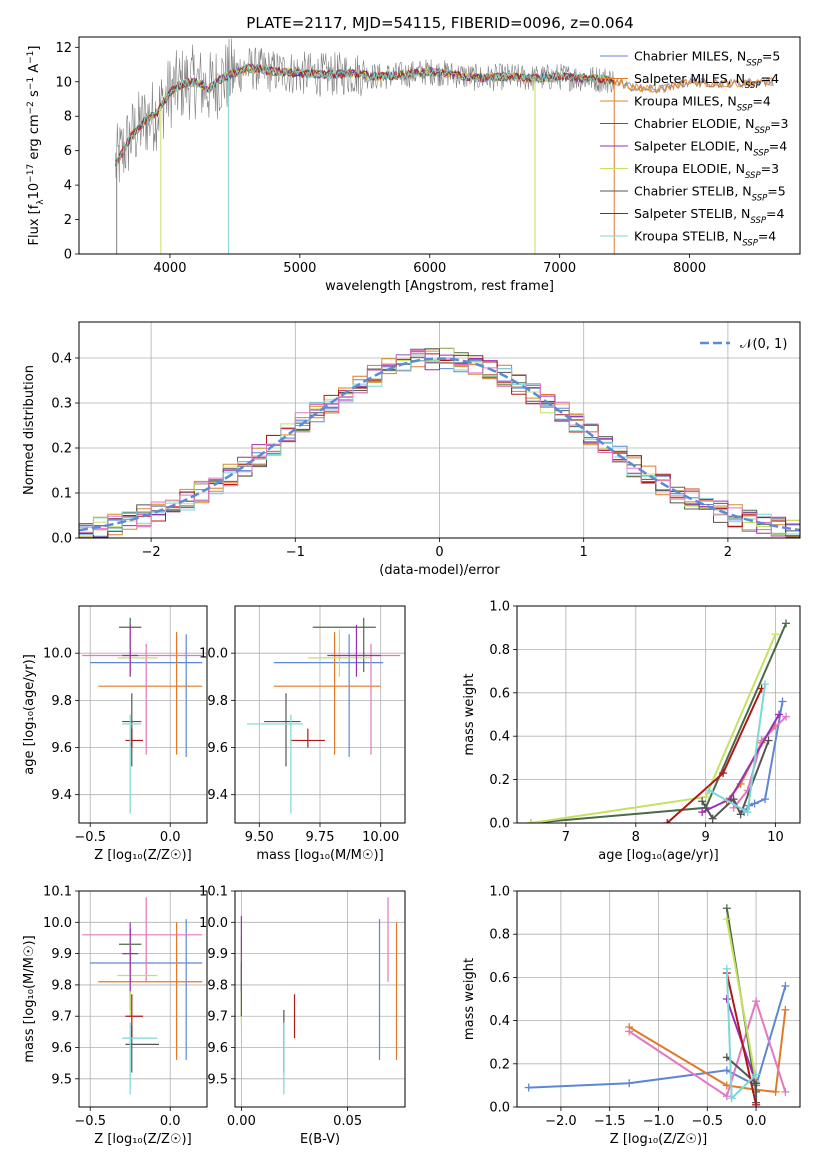 The image size is (819, 1170). I want to click on y-tick-label: 9.9, so click(217, 954).